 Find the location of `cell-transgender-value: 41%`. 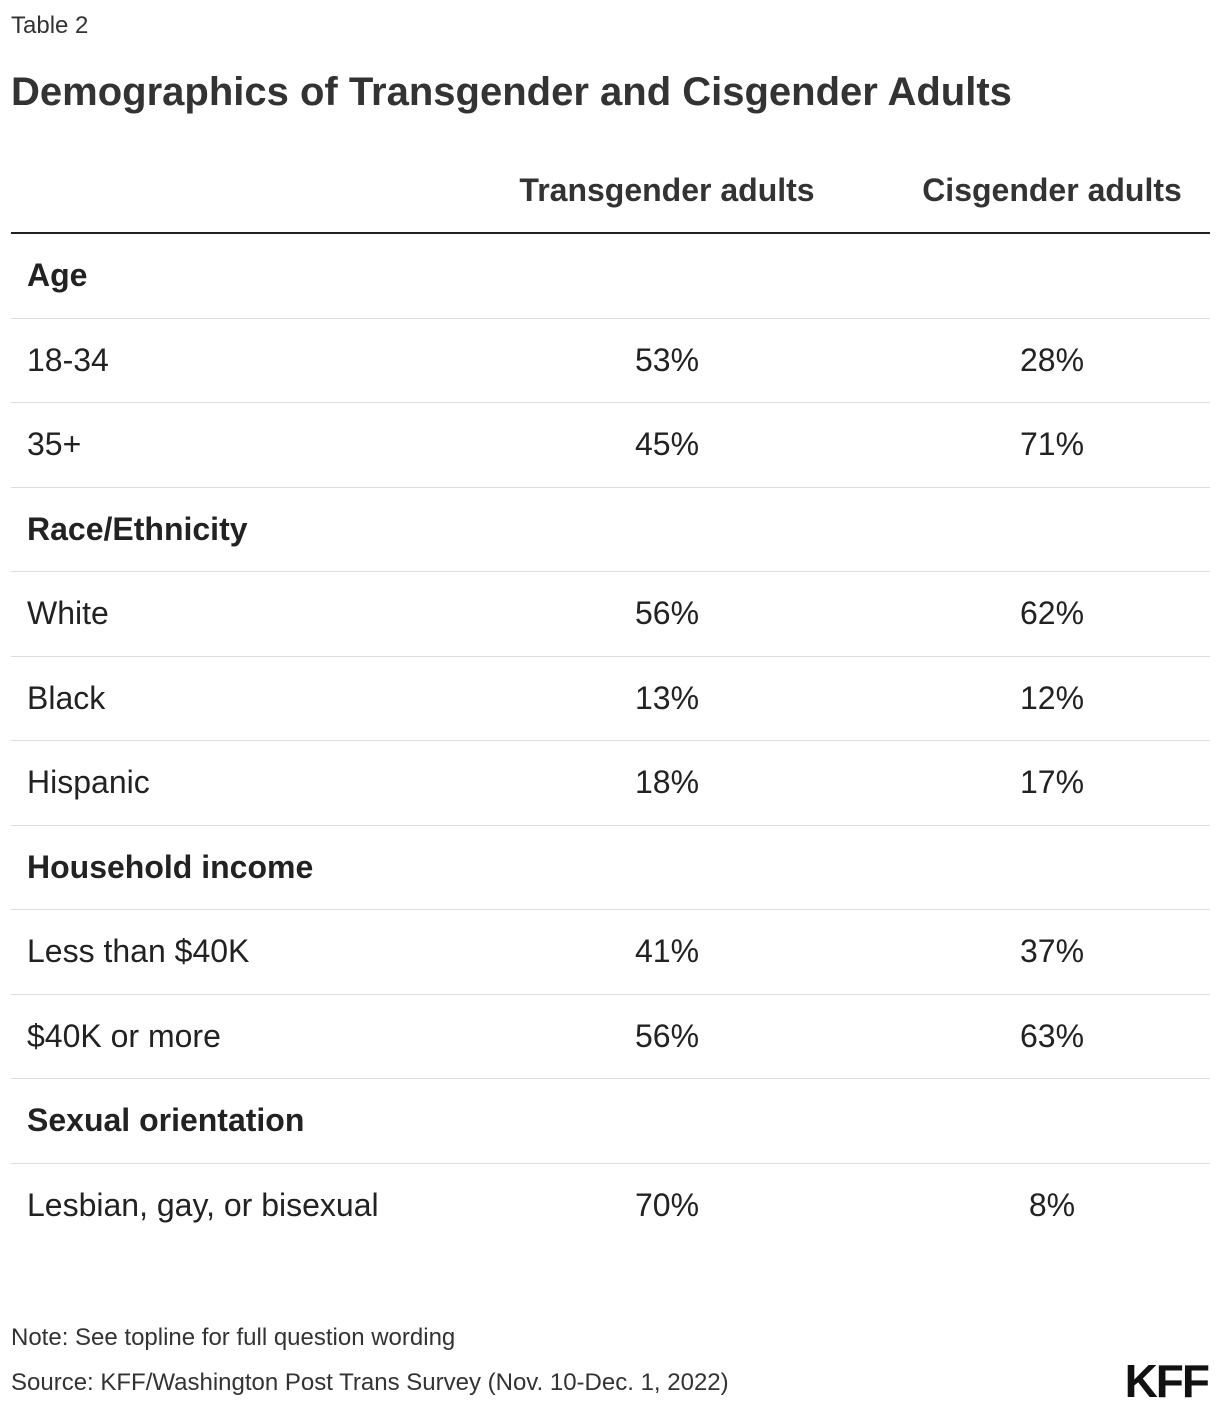

cell-transgender-value: 41% is located at coordinates (667, 951).